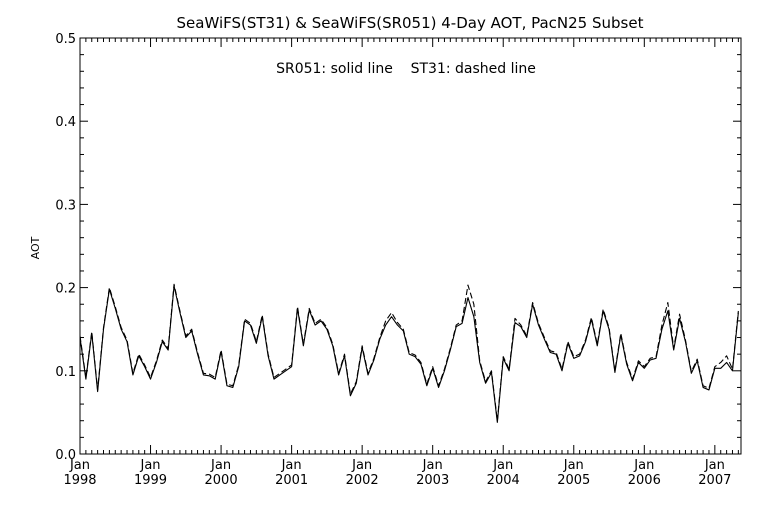  What do you see at coordinates (65, 205) in the screenshot?
I see `y-tick-label: 0.3` at bounding box center [65, 205].